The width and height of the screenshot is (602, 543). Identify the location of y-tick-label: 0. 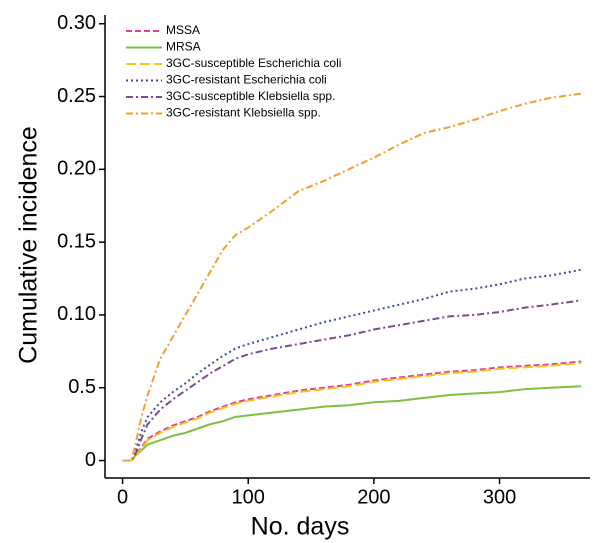
(90, 460).